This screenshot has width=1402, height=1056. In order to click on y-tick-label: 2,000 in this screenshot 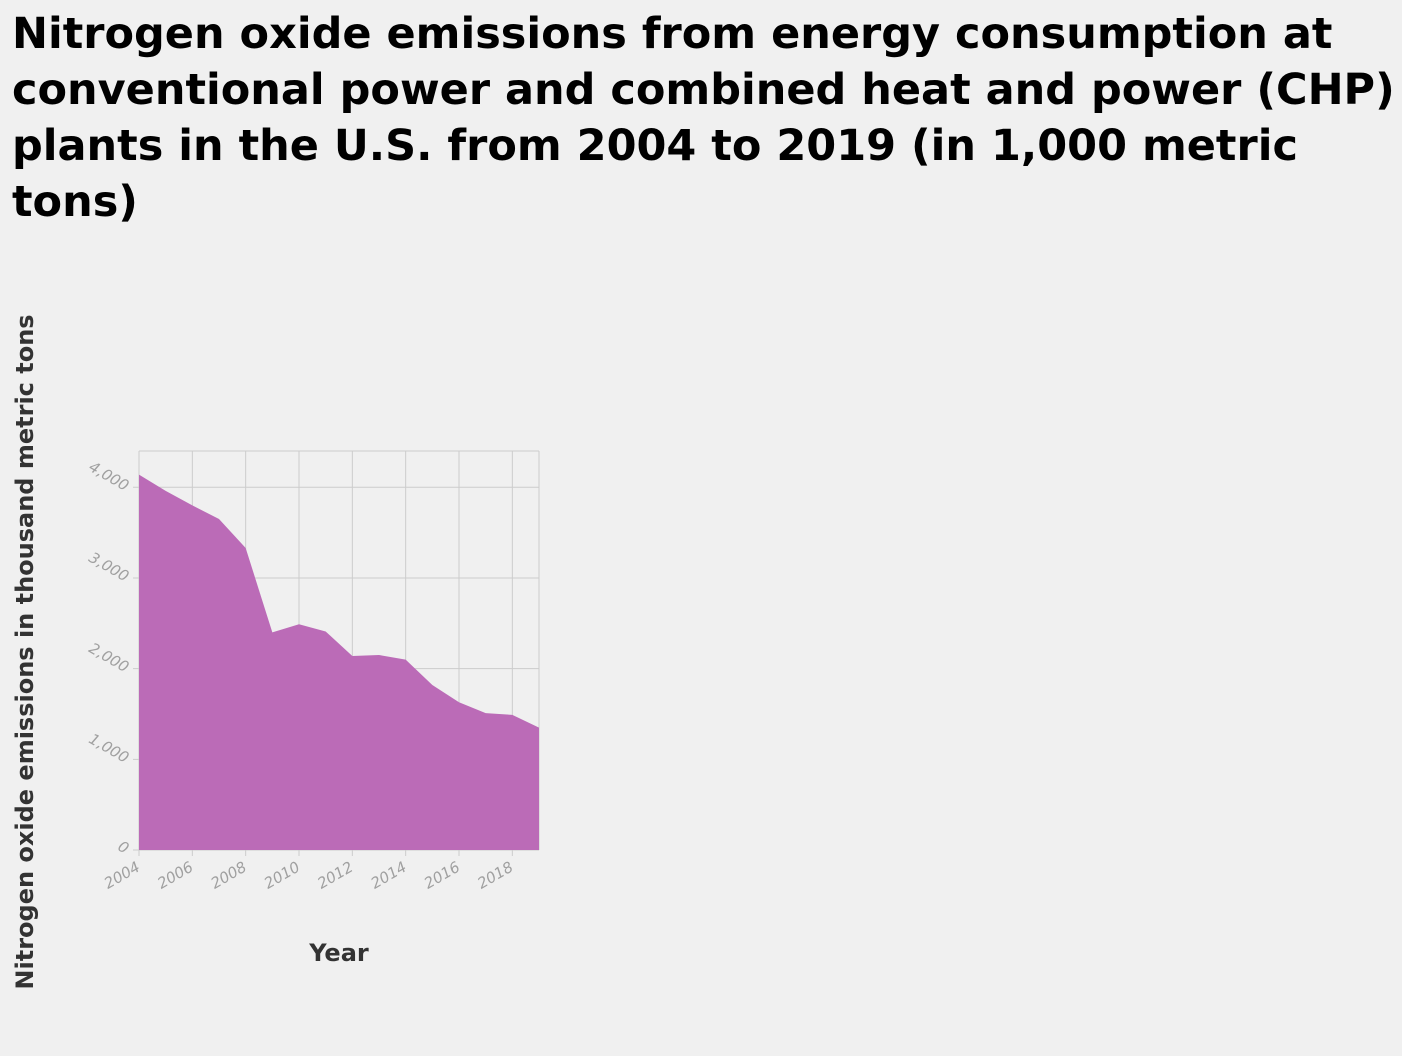, I will do `click(109, 657)`.